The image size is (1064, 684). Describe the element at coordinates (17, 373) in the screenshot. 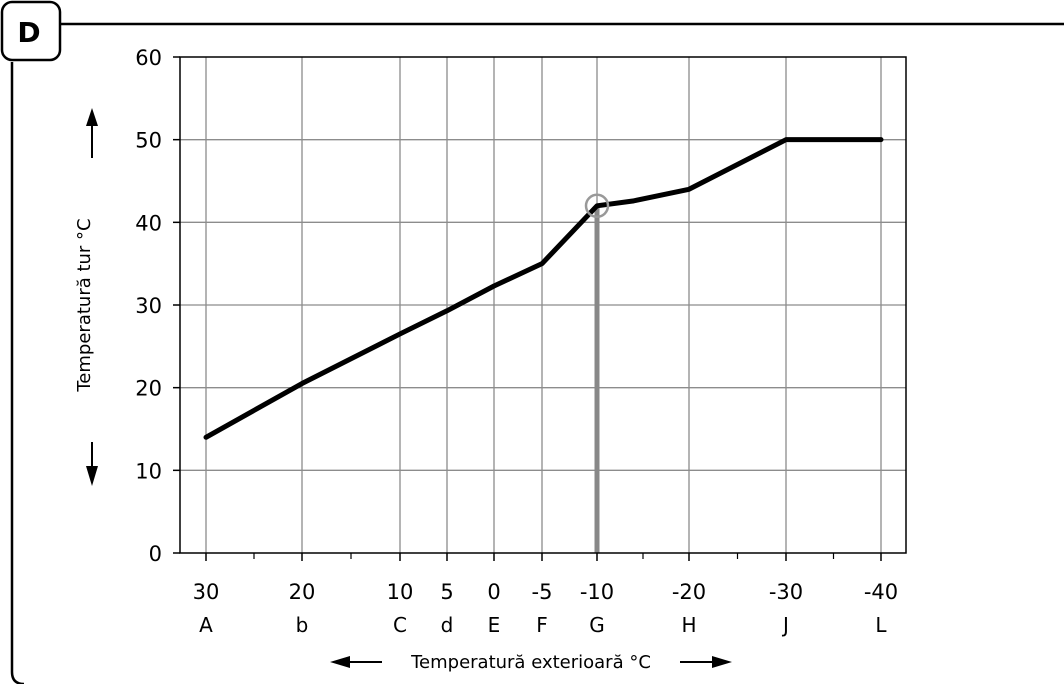

I see `figure-frame-left` at that location.